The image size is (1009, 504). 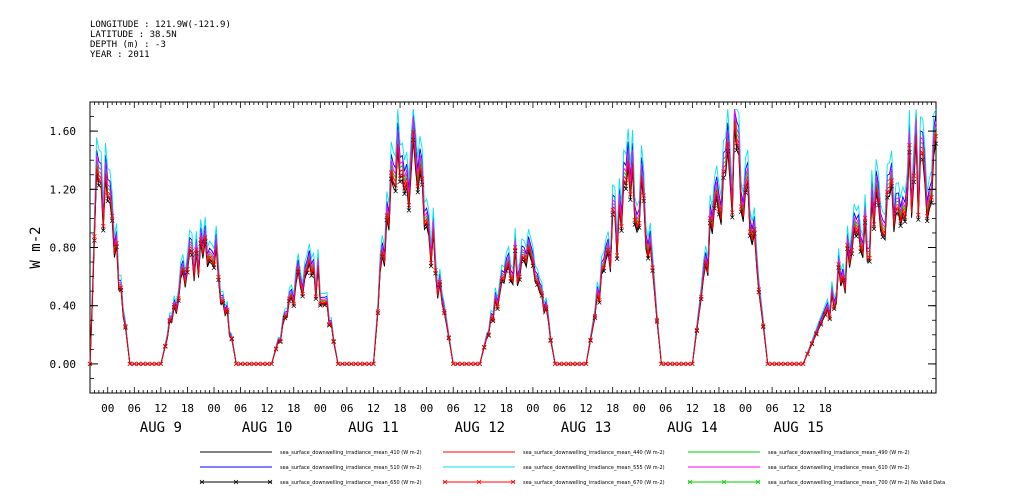 I want to click on x-day-label: AUG 12, so click(x=479, y=428).